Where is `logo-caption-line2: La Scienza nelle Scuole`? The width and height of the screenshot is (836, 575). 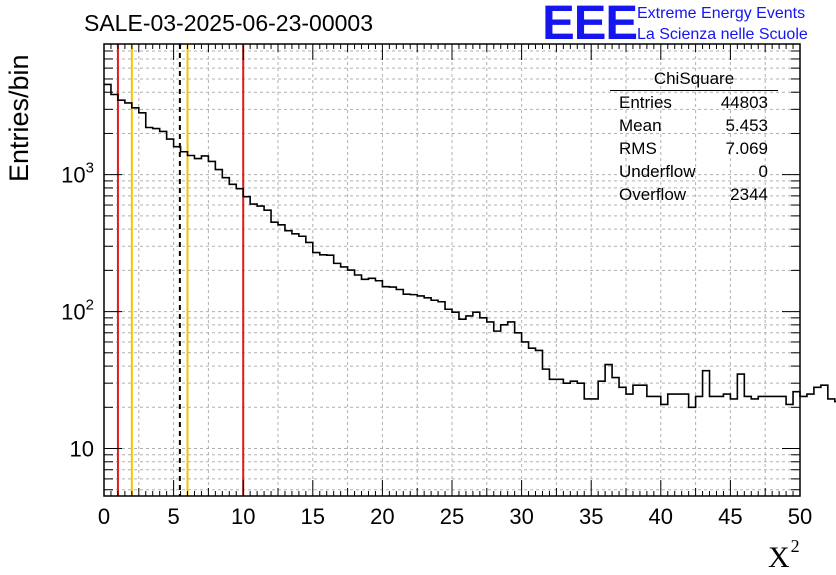
logo-caption-line2: La Scienza nelle Scuole is located at coordinates (722, 34).